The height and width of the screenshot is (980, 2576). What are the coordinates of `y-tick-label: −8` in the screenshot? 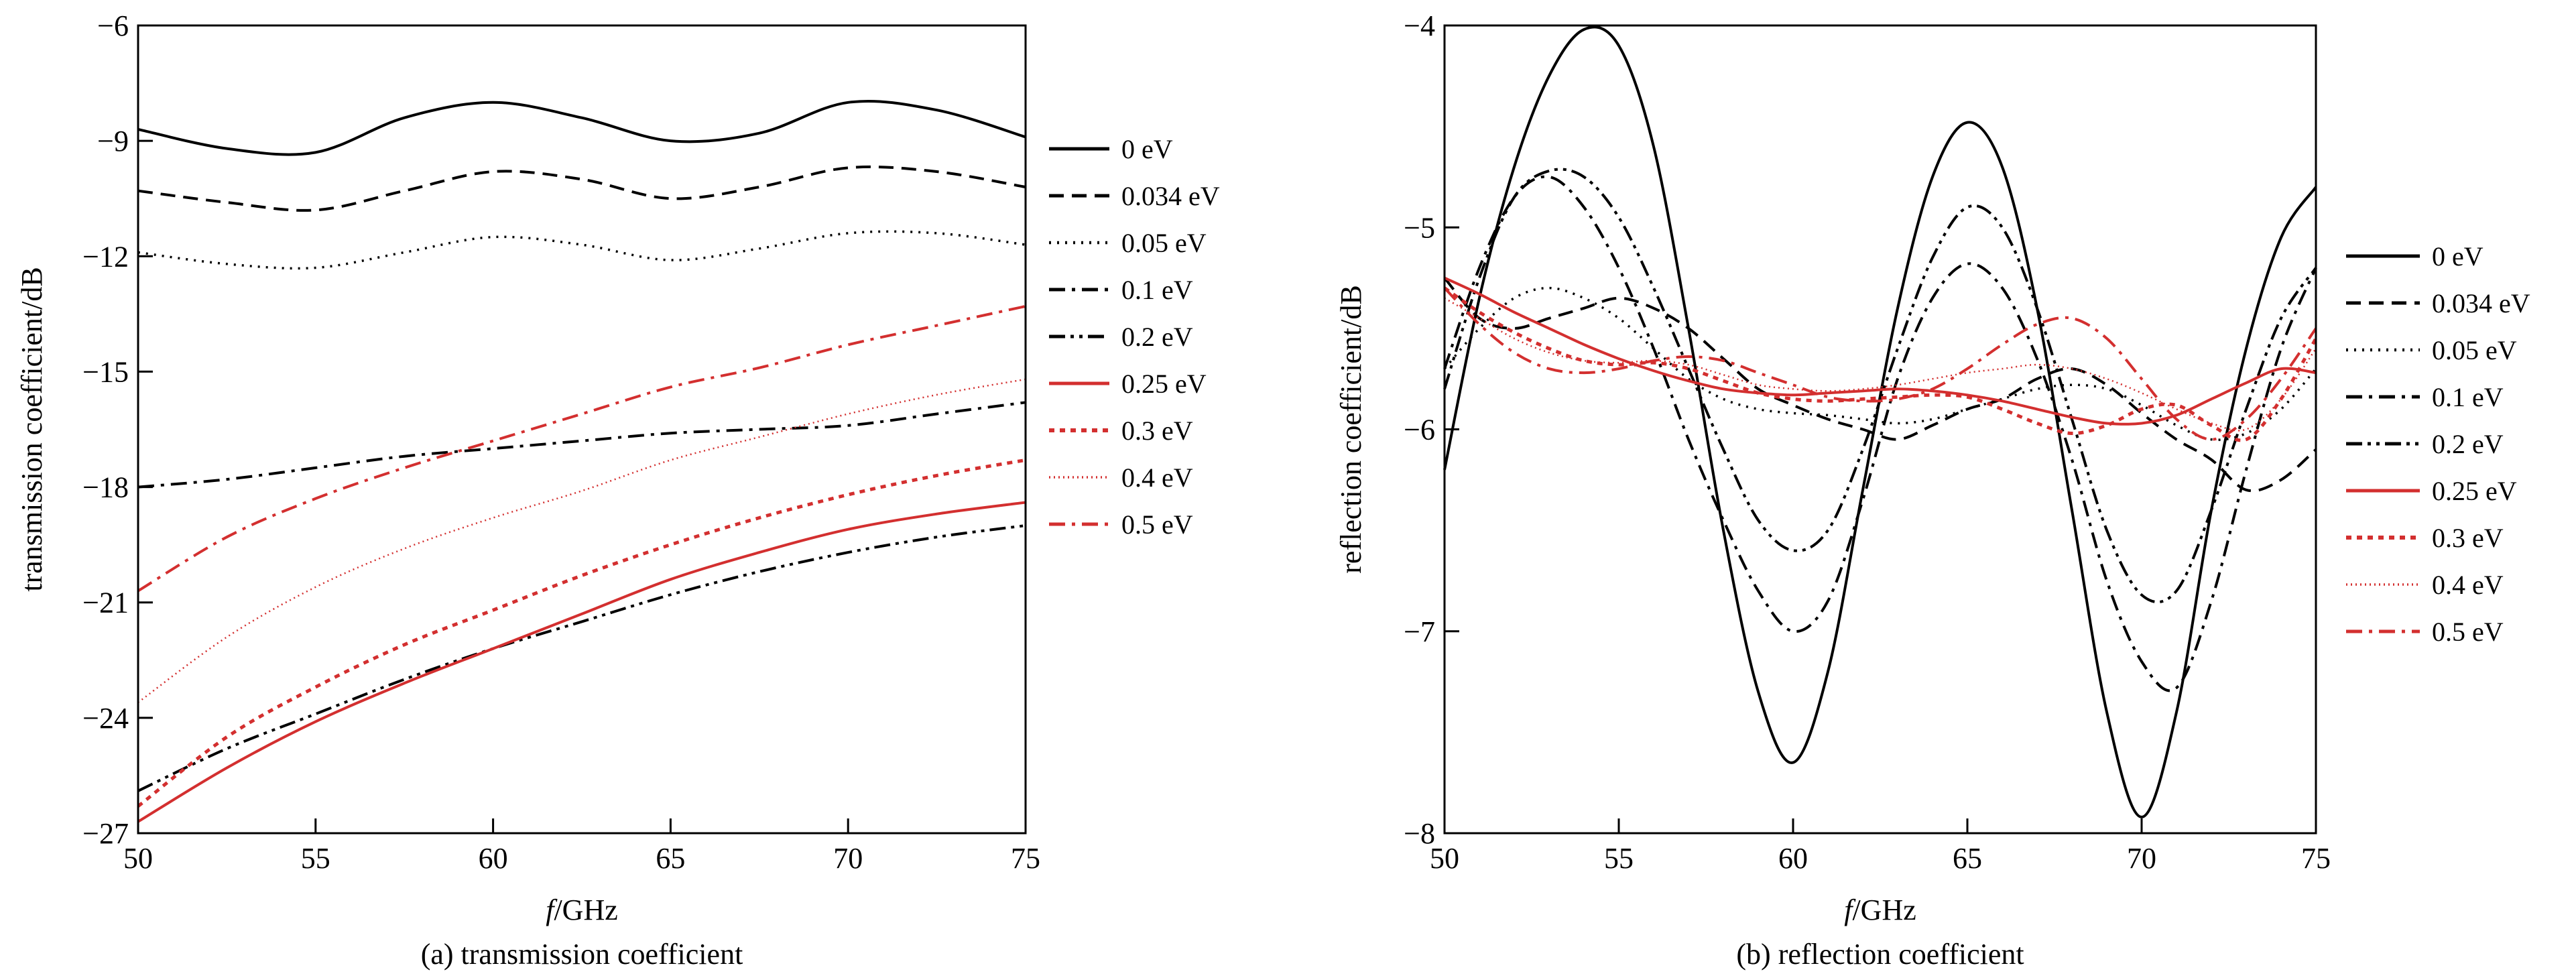 It's located at (1420, 833).